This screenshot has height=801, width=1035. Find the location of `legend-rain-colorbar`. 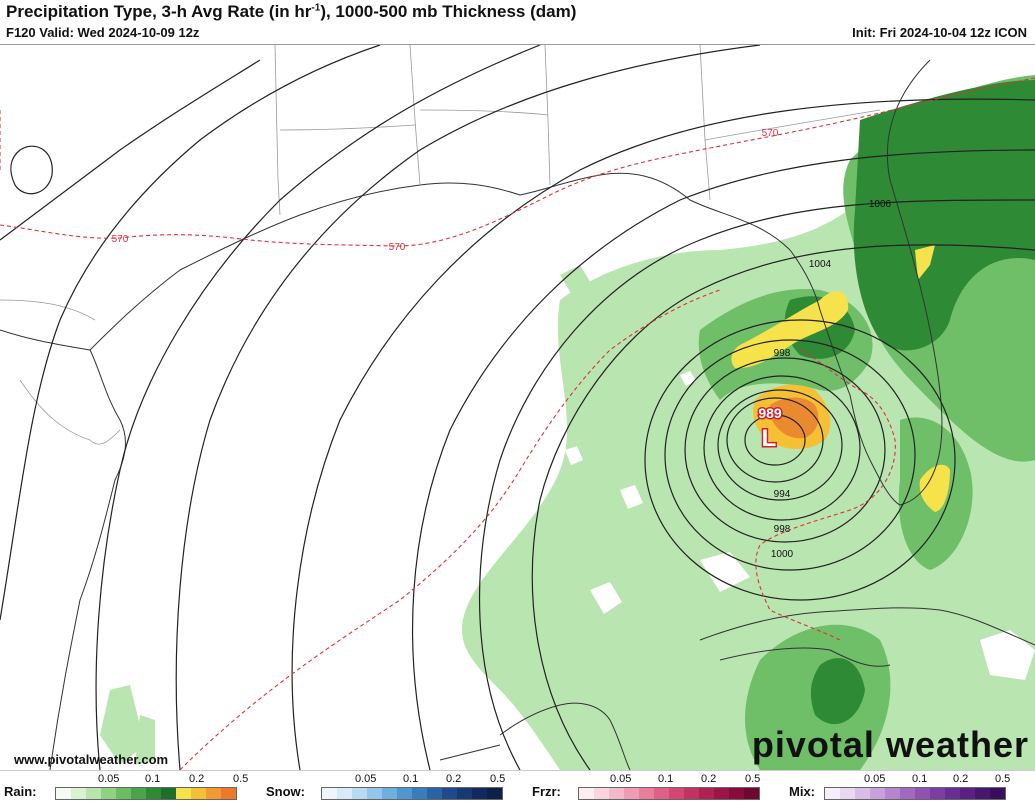

legend-rain-colorbar is located at coordinates (146, 793).